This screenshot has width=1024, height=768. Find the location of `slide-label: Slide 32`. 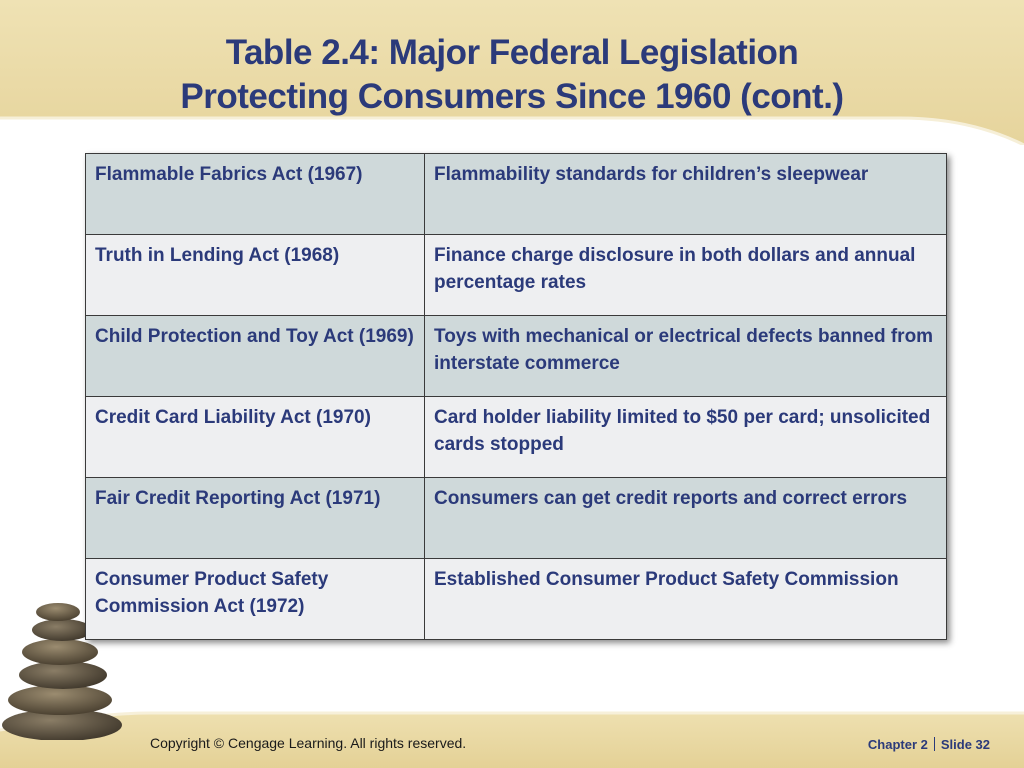

slide-label: Slide 32 is located at coordinates (965, 744).